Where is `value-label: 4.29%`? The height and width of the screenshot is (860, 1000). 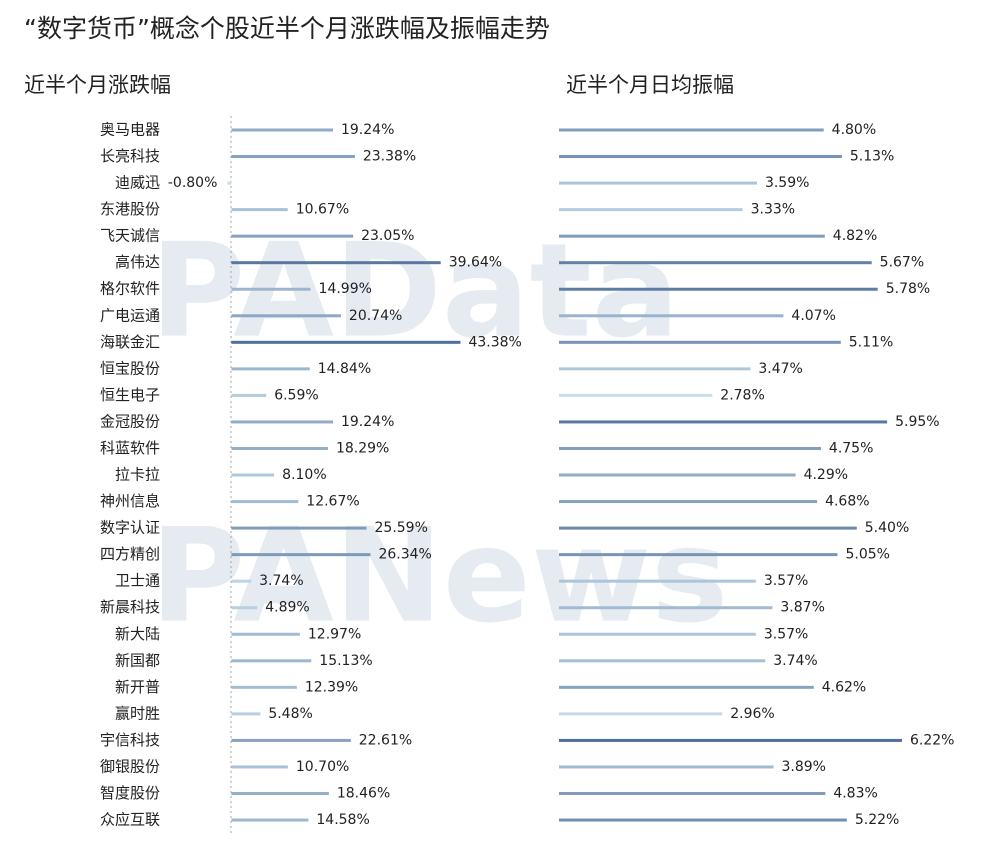
value-label: 4.29% is located at coordinates (826, 475).